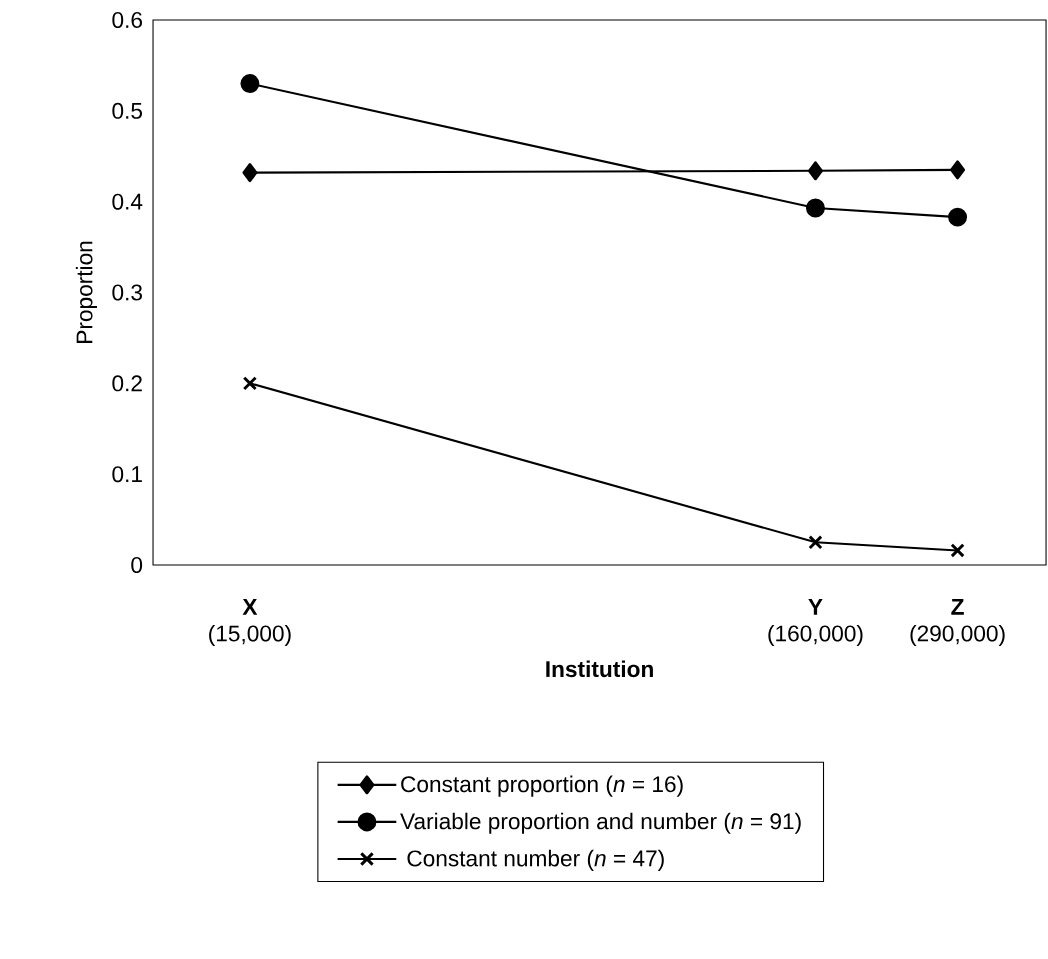 This screenshot has height=959, width=1048. I want to click on x-tick-label: X (15,000), so click(250, 622).